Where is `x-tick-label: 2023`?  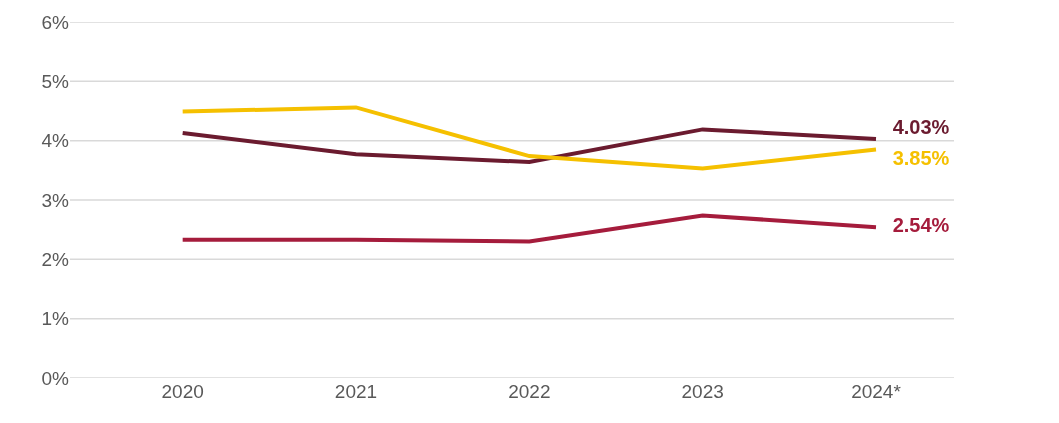
x-tick-label: 2023 is located at coordinates (702, 391).